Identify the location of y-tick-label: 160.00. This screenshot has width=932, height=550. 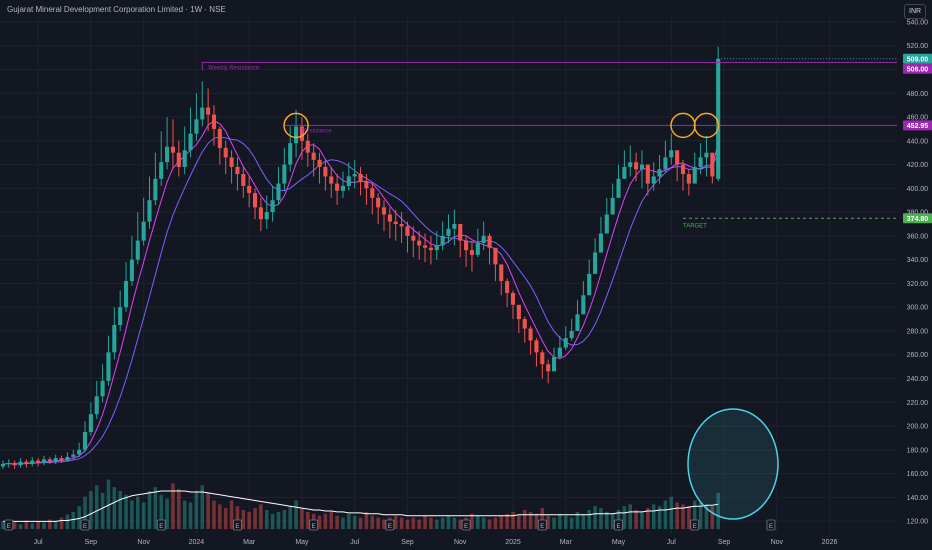
(918, 474).